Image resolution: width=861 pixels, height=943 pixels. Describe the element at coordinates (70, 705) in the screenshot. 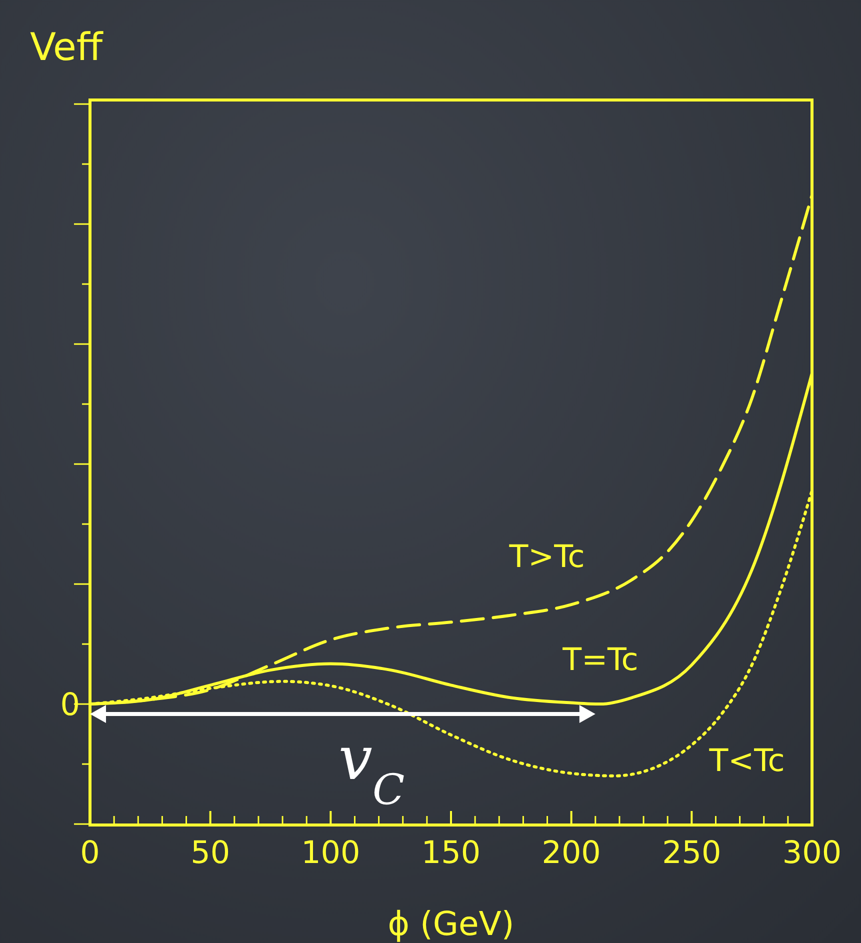

I see `text: 0` at that location.